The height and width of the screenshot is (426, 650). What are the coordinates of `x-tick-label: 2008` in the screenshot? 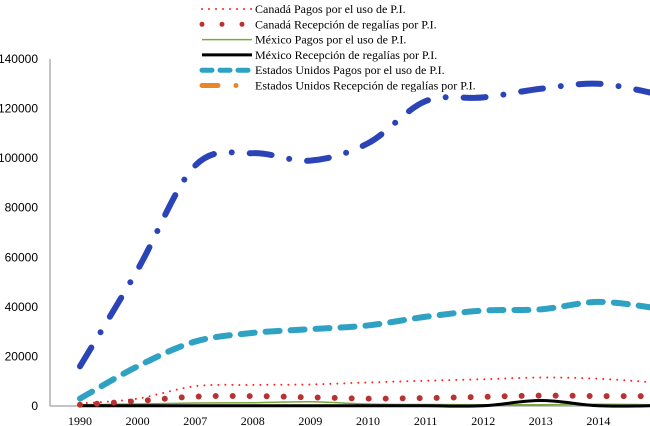 It's located at (253, 420).